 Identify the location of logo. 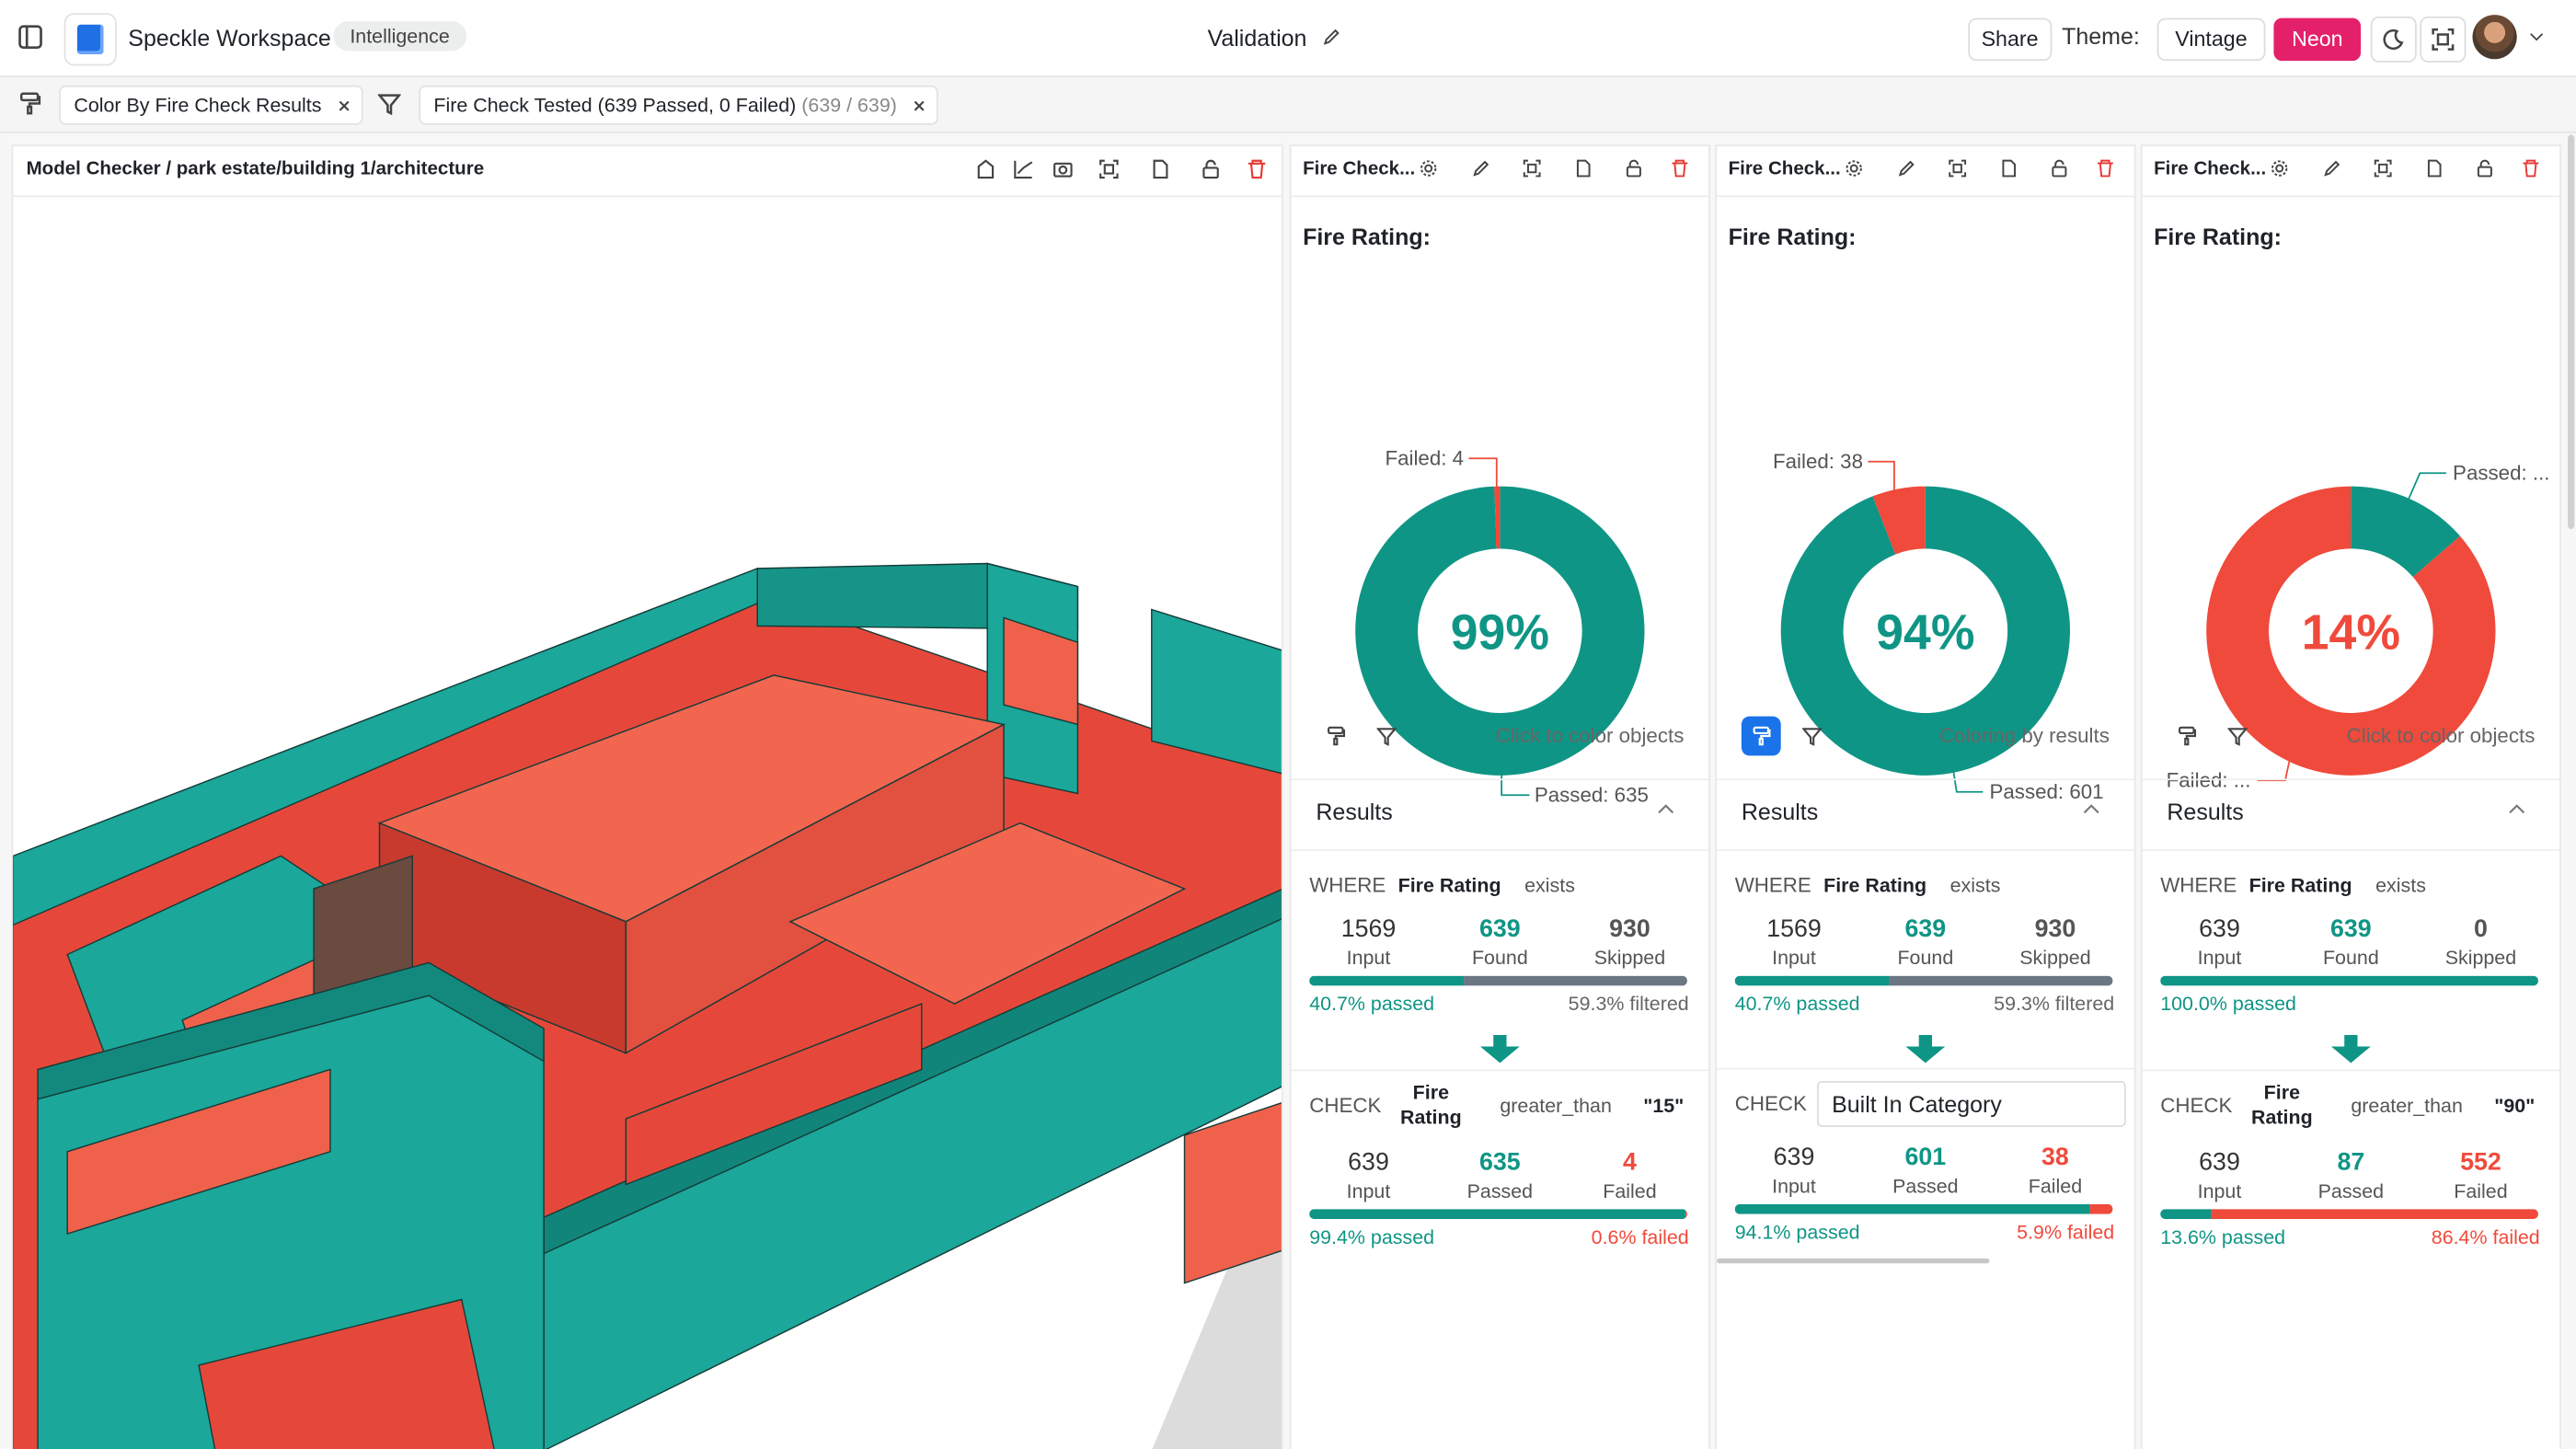
(90, 39).